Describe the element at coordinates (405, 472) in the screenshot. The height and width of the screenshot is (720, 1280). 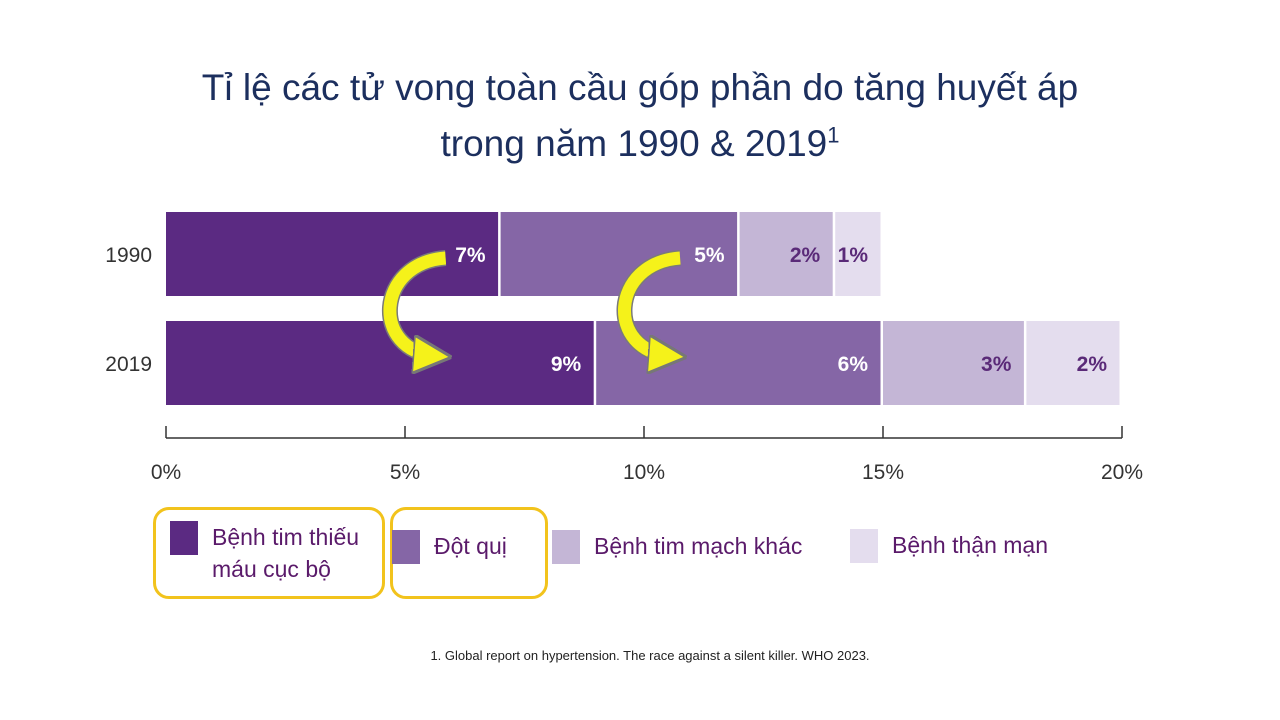
I see `x-tick-label: 5%` at that location.